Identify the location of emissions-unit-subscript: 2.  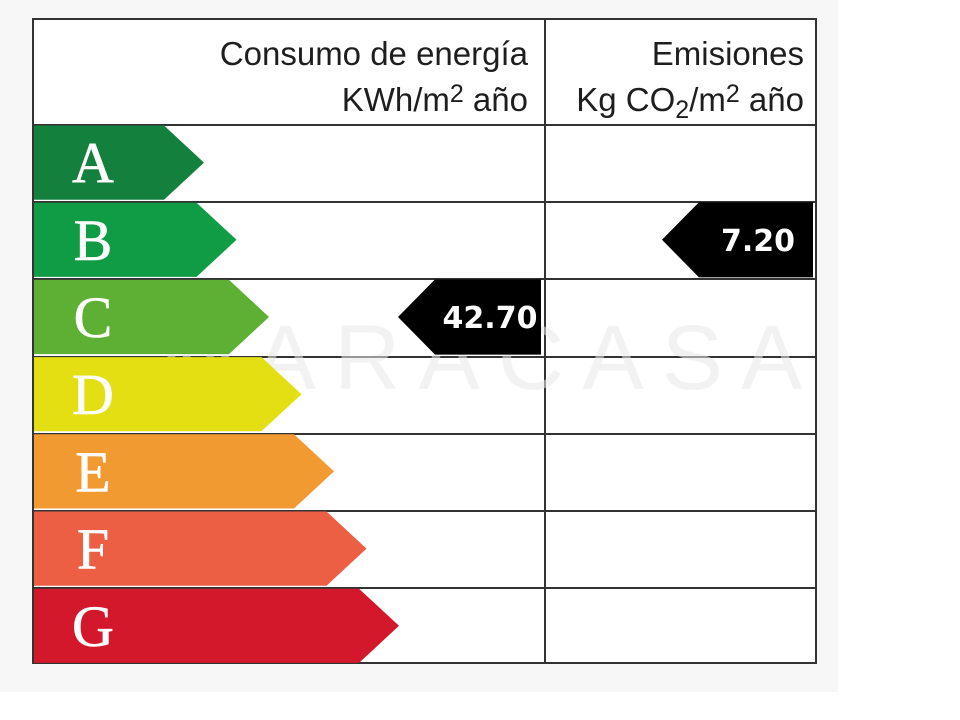
(682, 110).